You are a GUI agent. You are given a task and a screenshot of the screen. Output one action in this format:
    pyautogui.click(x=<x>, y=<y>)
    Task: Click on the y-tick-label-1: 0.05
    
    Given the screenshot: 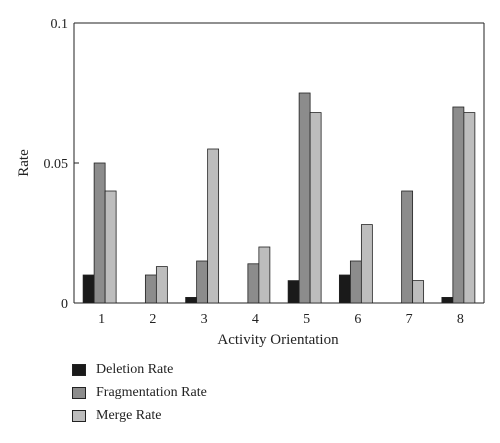 What is the action you would take?
    pyautogui.click(x=56, y=164)
    